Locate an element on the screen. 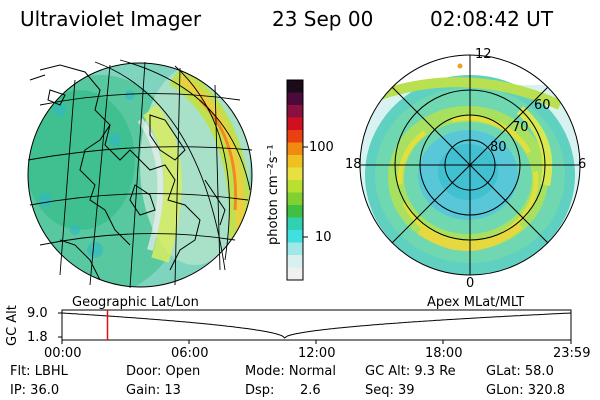 This screenshot has width=600, height=400. right-projection-label: Apex MLat/MLT is located at coordinates (476, 302).